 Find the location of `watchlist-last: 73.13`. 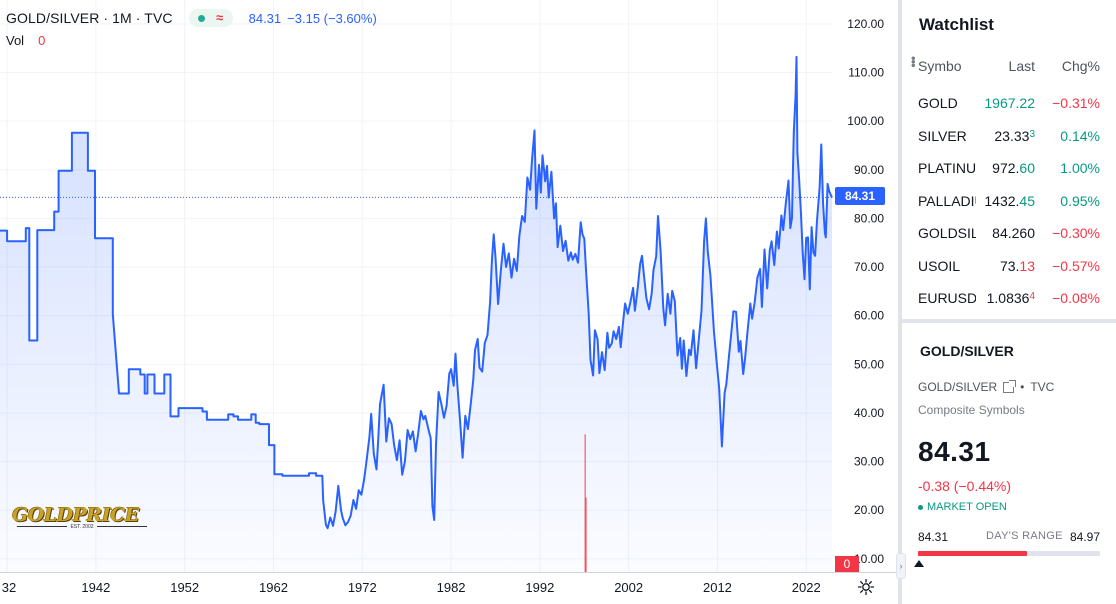

watchlist-last: 73.13 is located at coordinates (1017, 266).